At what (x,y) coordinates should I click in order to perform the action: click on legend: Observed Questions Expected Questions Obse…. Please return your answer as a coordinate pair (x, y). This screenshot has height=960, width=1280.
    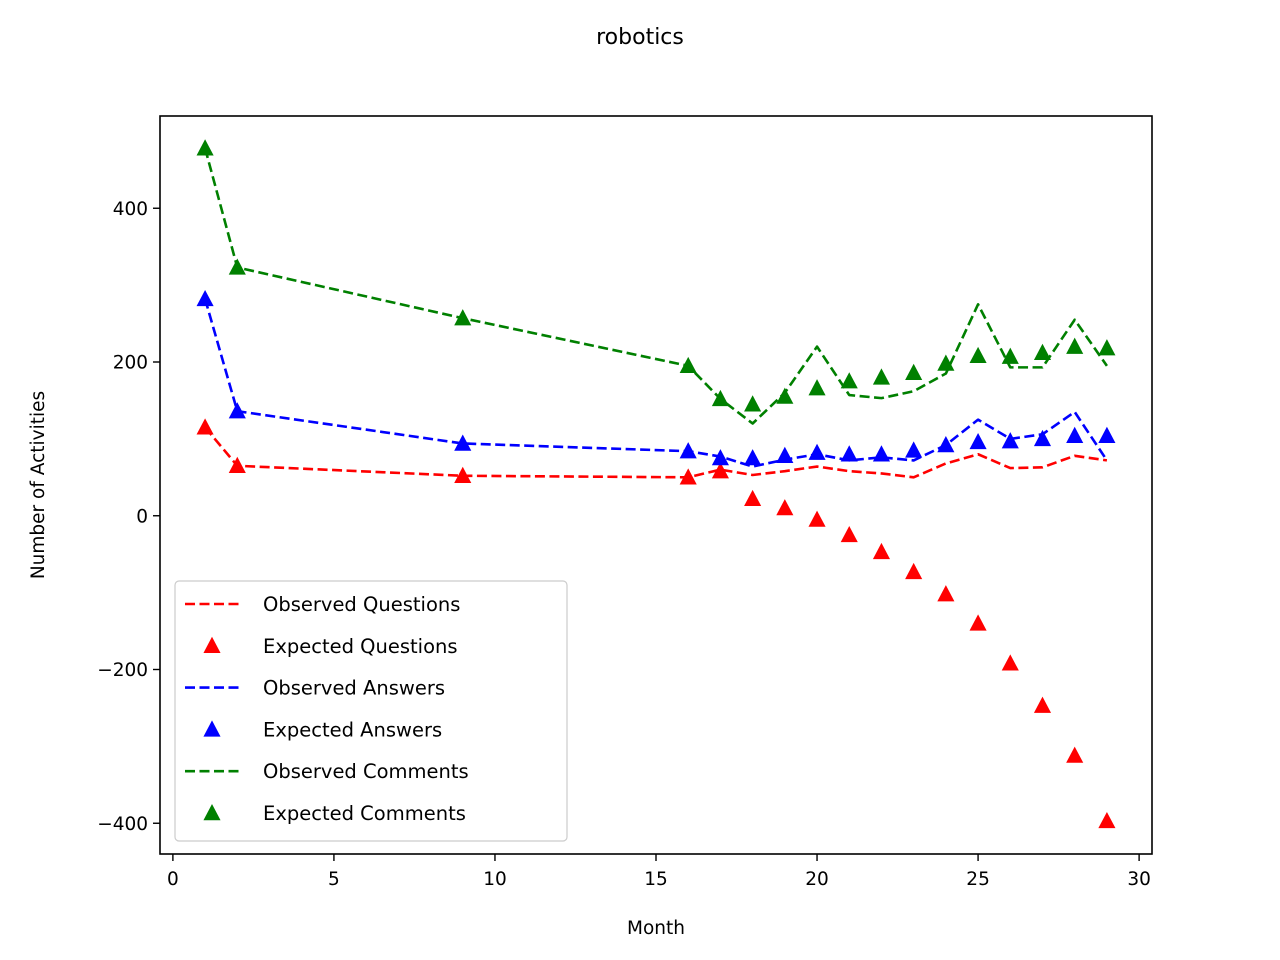
    Looking at the image, I should click on (371, 711).